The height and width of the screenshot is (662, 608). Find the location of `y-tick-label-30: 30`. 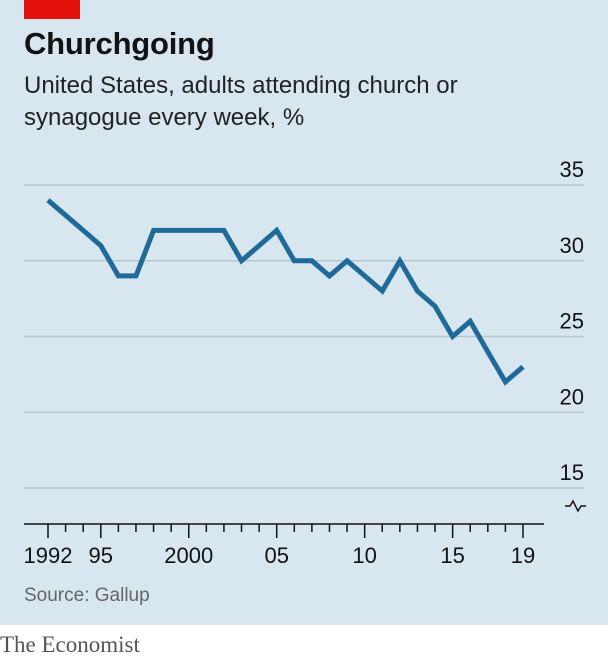

y-tick-label-30: 30 is located at coordinates (572, 245).